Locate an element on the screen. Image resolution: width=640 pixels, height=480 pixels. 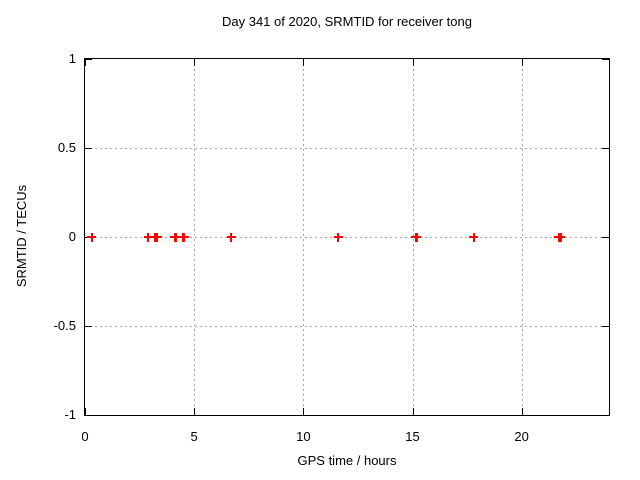
y-tick-label: 0.5 is located at coordinates (66, 147).